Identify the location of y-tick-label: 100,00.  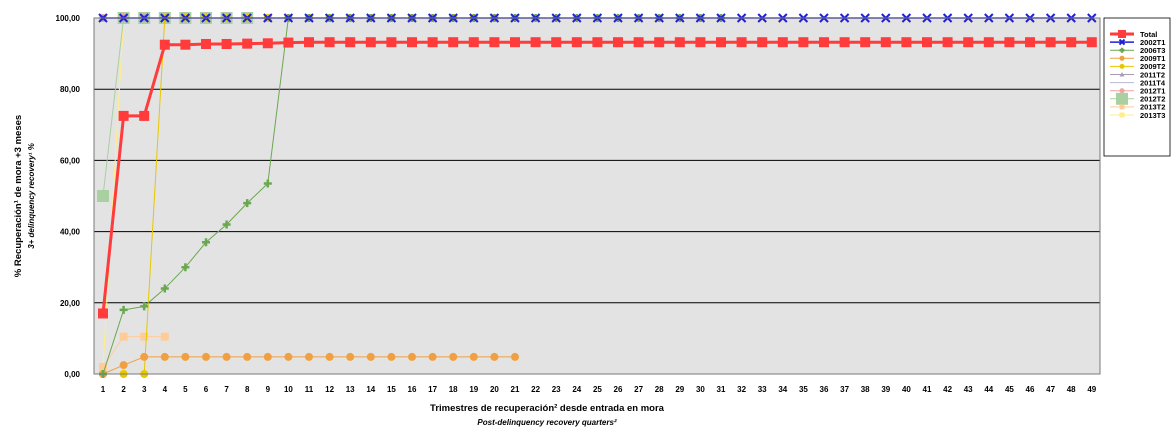
(68, 18).